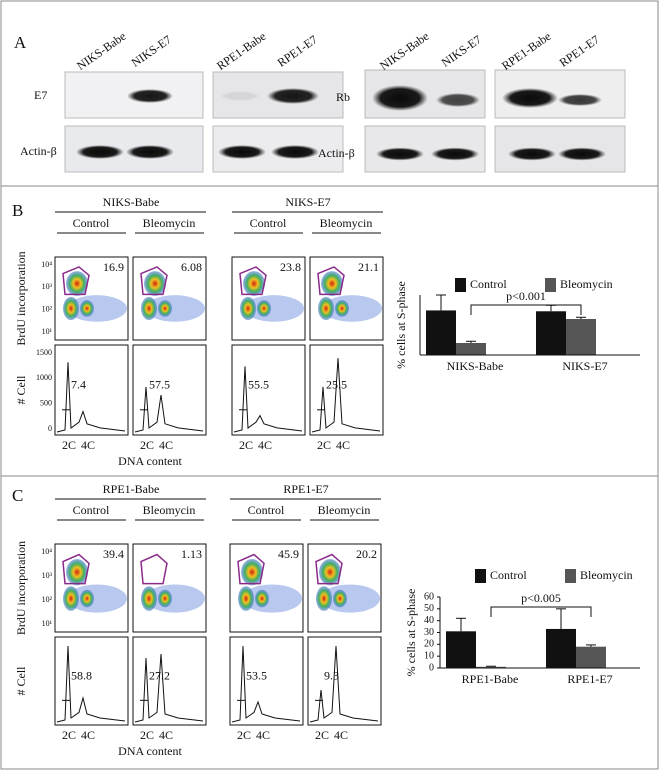  I want to click on y-tick-label: 50, so click(429, 608).